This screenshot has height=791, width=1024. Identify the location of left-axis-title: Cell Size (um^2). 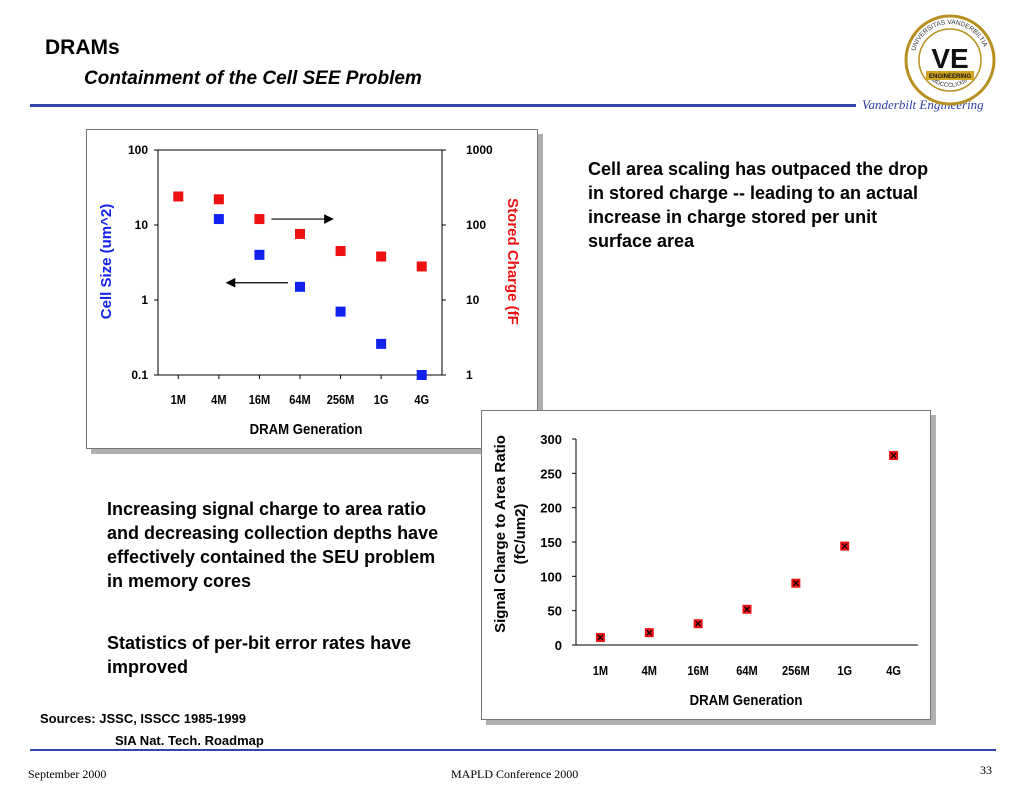
(106, 261).